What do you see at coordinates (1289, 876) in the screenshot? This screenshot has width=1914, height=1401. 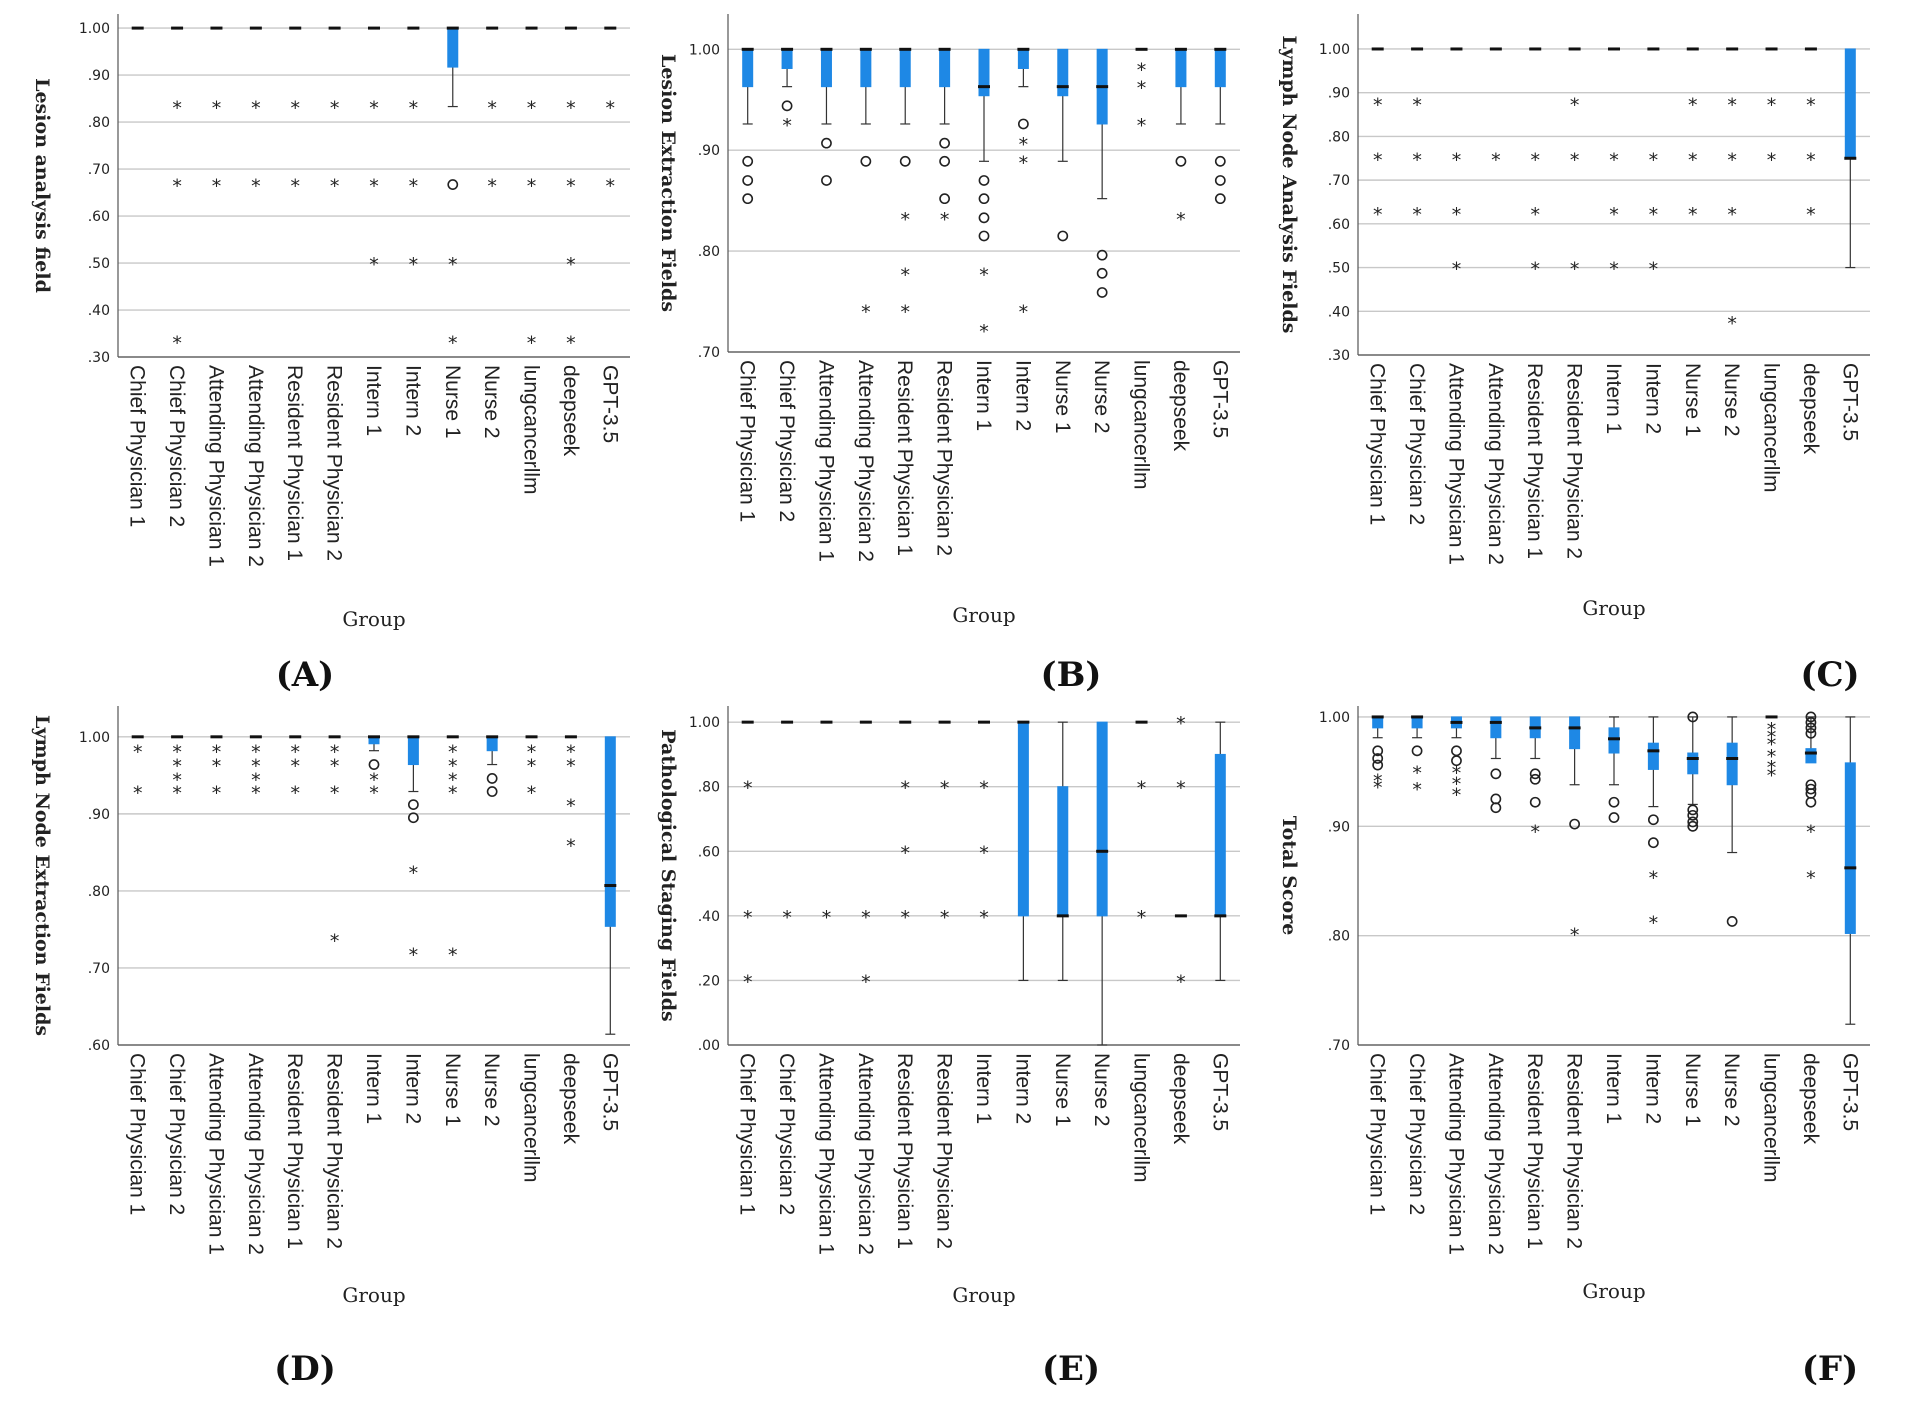 I see `y-axis-title: Total Score` at bounding box center [1289, 876].